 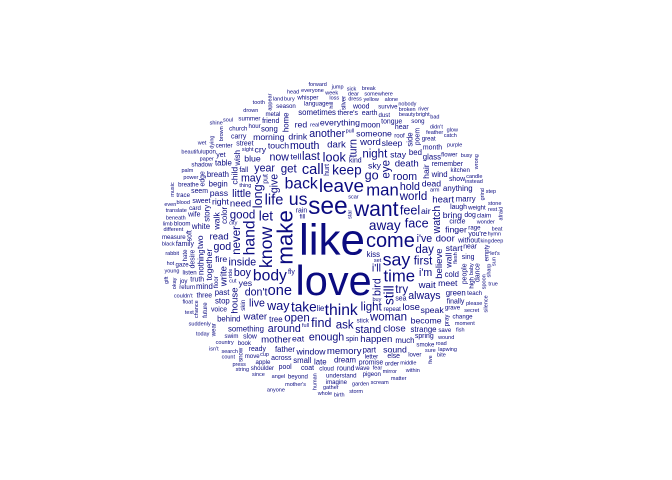 What do you see at coordinates (220, 202) in the screenshot?
I see `word-cloud-word: right` at bounding box center [220, 202].